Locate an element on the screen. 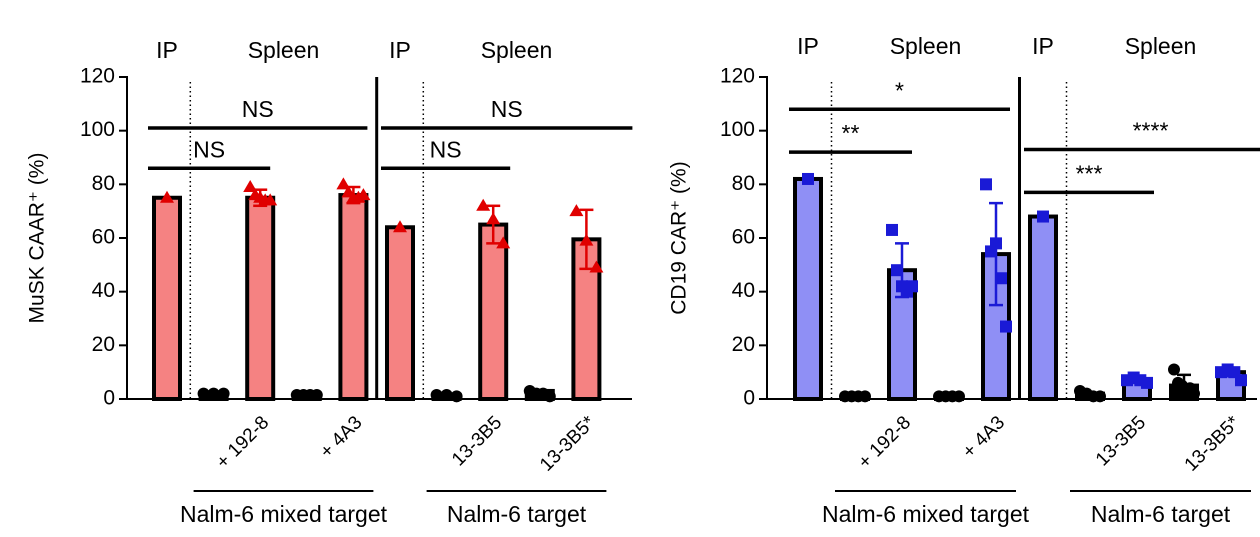 Image resolution: width=1260 pixels, height=537 pixels. significance-label: * is located at coordinates (899, 90).